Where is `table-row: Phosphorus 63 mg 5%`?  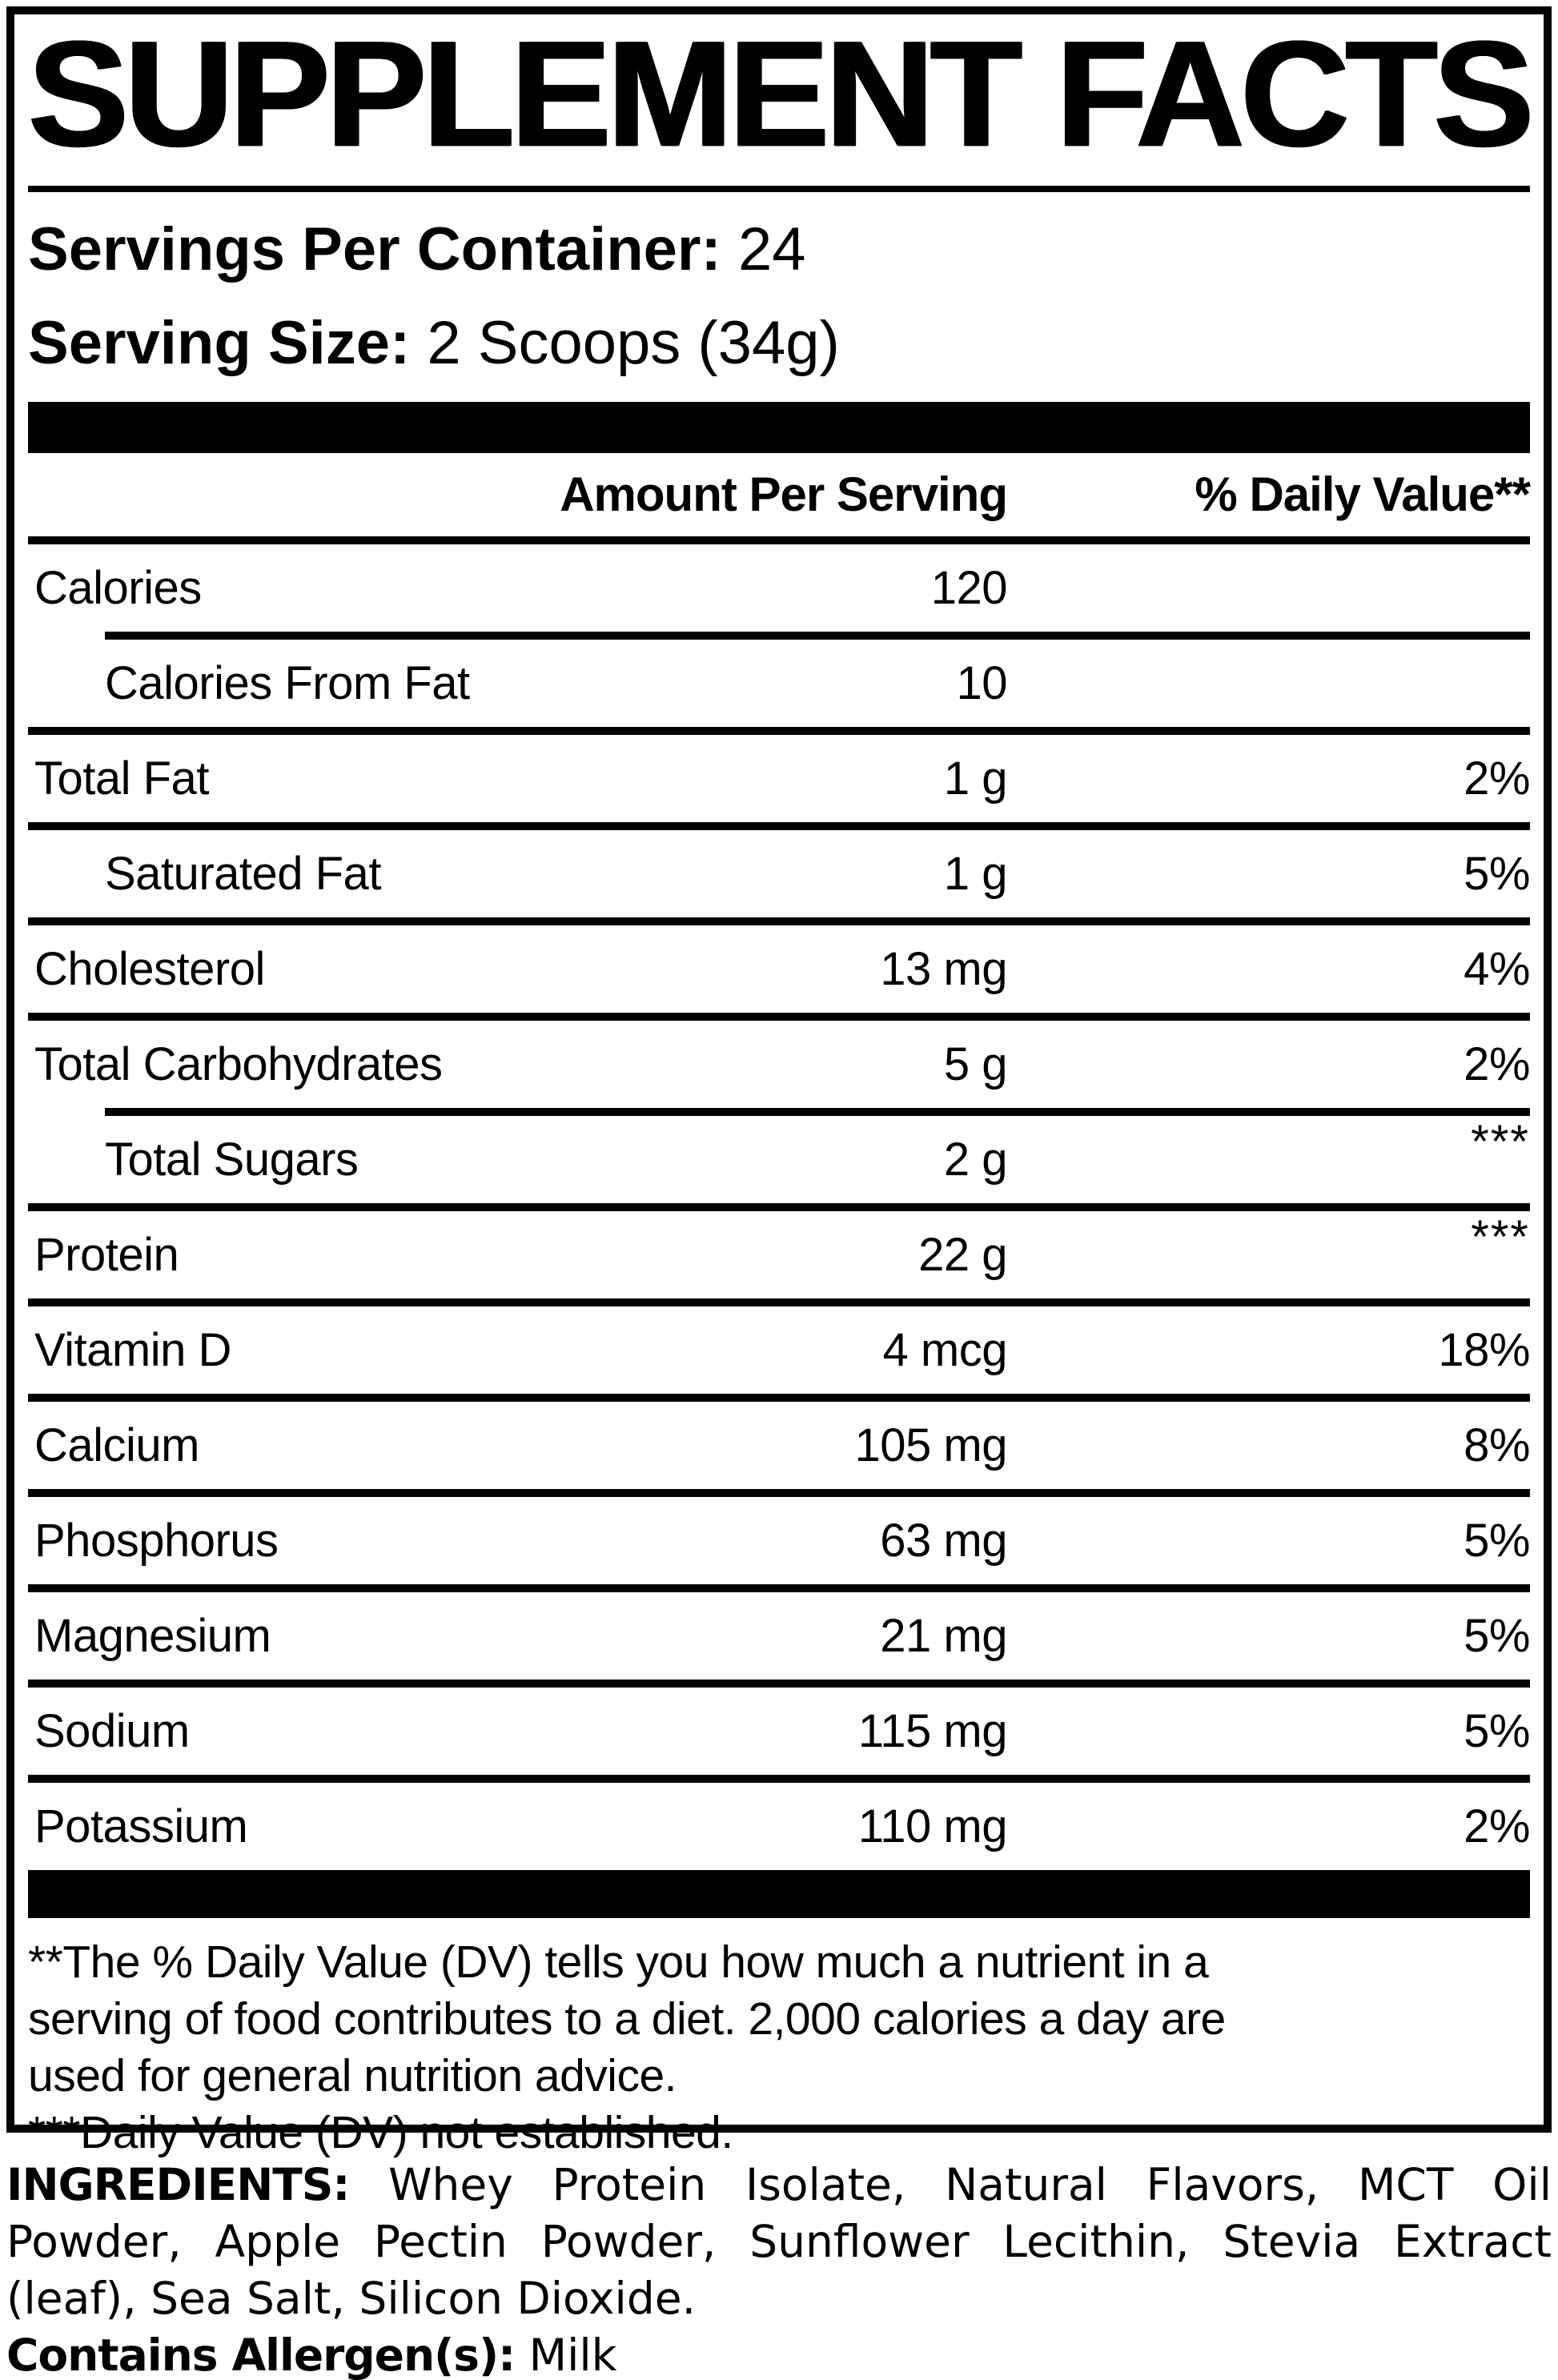 table-row: Phosphorus 63 mg 5% is located at coordinates (779, 1540).